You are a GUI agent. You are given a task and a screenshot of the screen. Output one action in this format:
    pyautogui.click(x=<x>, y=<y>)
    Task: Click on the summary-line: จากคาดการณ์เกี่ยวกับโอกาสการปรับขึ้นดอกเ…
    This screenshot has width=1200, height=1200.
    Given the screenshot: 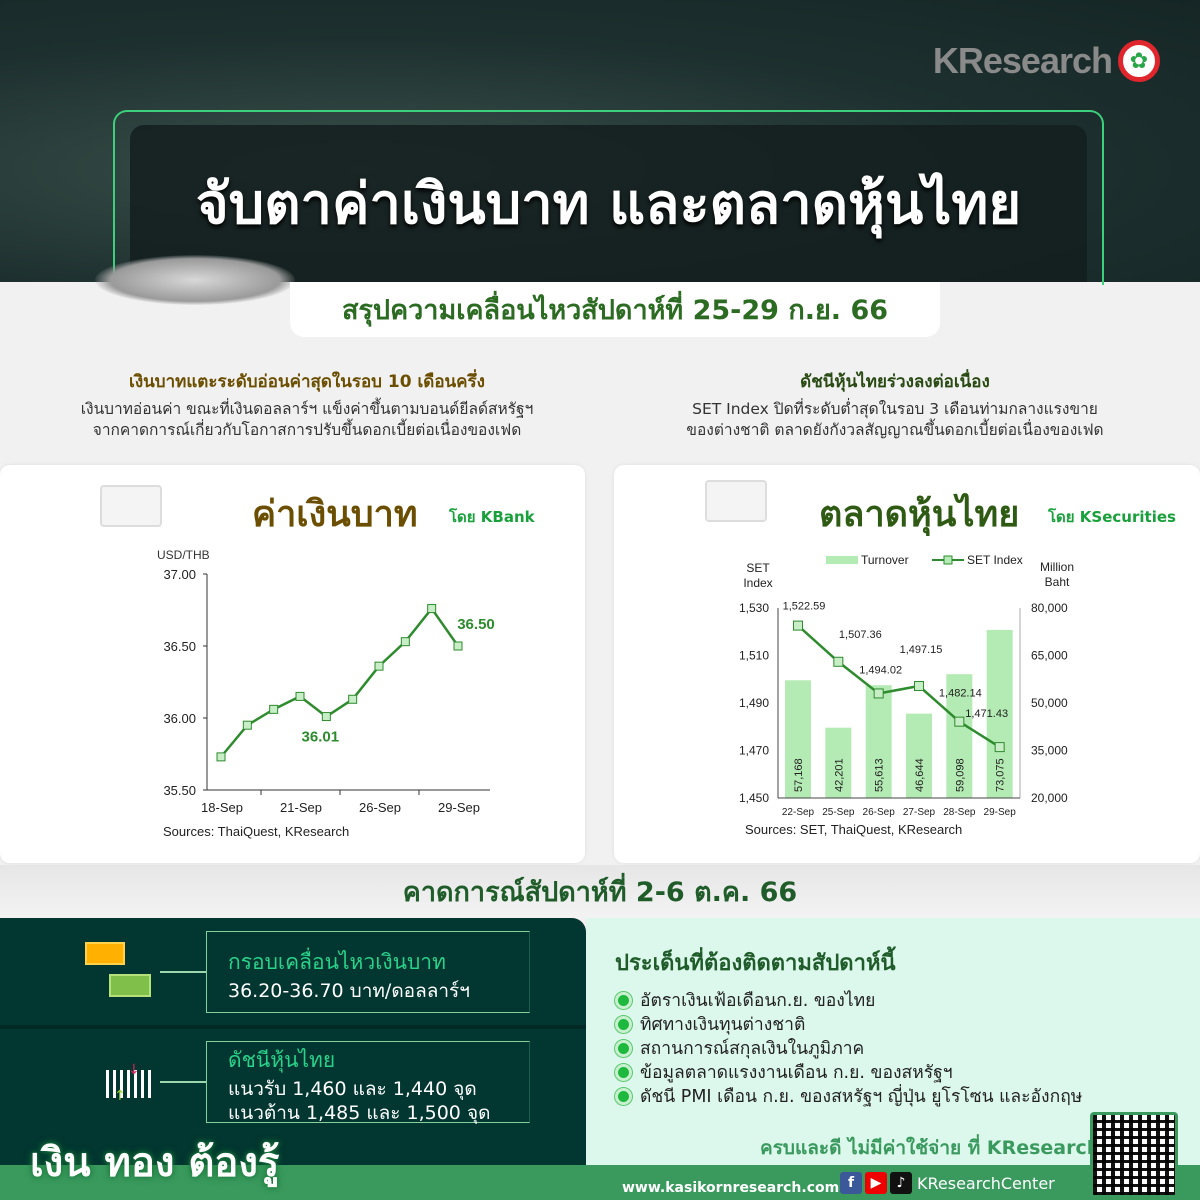 What is the action you would take?
    pyautogui.click(x=307, y=430)
    